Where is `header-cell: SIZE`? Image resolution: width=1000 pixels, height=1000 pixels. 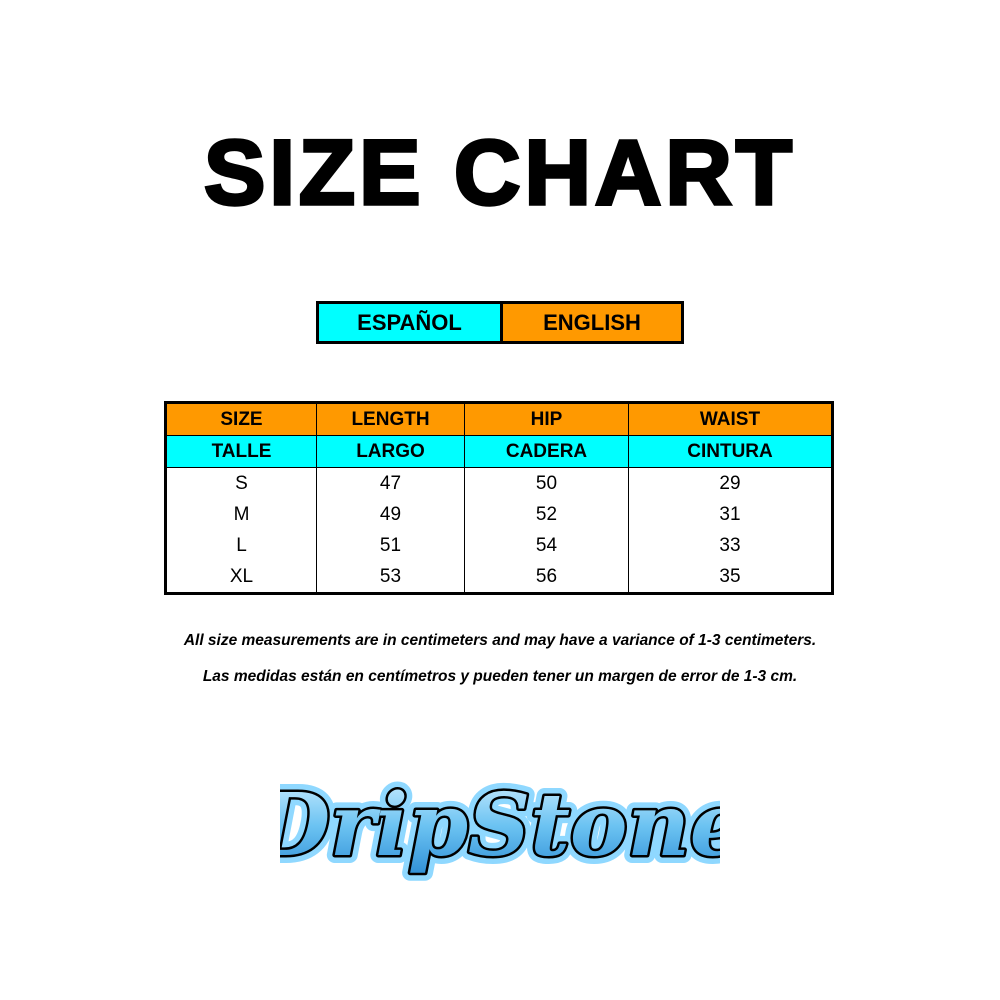 header-cell: SIZE is located at coordinates (241, 419).